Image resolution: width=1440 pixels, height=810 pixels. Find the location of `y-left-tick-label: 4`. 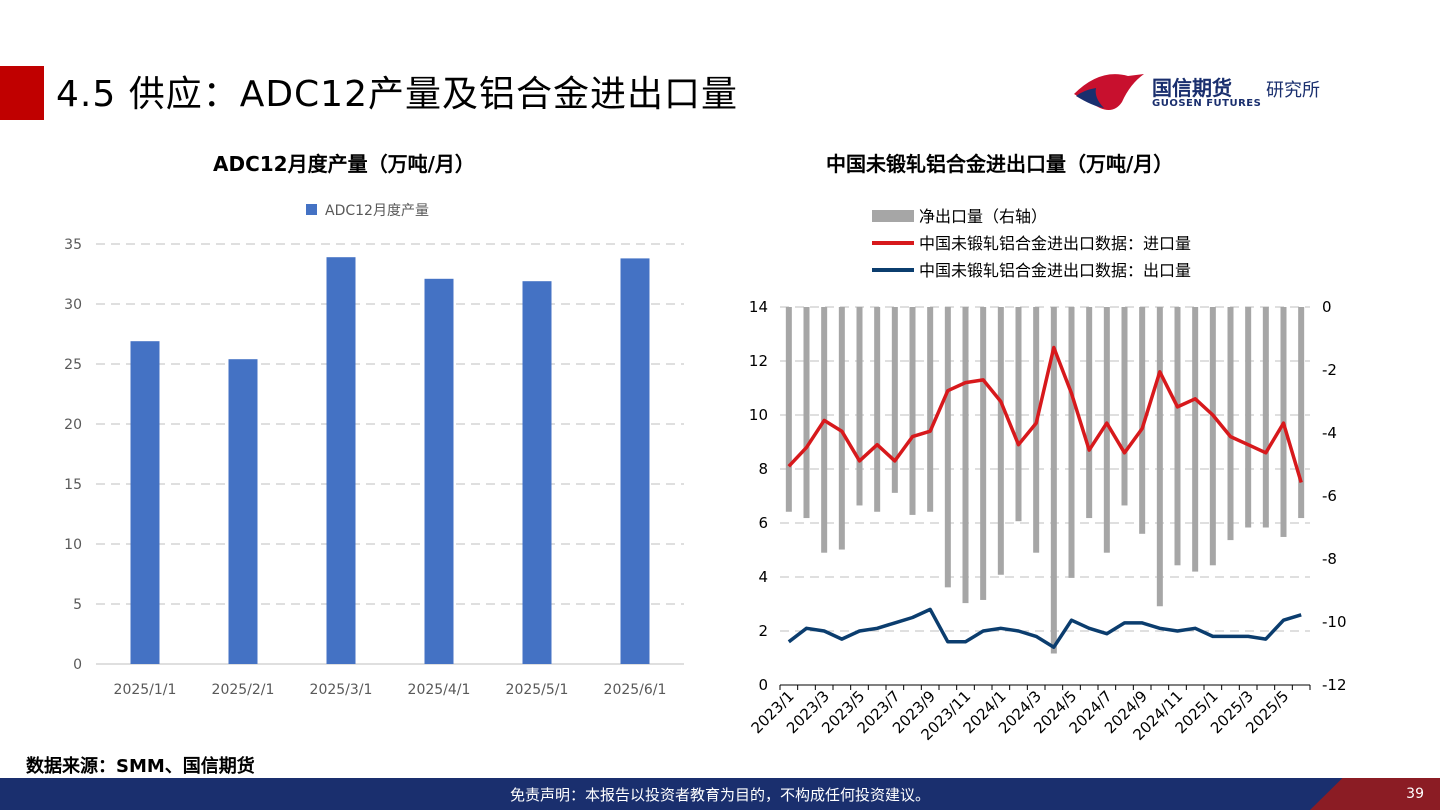

y-left-tick-label: 4 is located at coordinates (763, 577).